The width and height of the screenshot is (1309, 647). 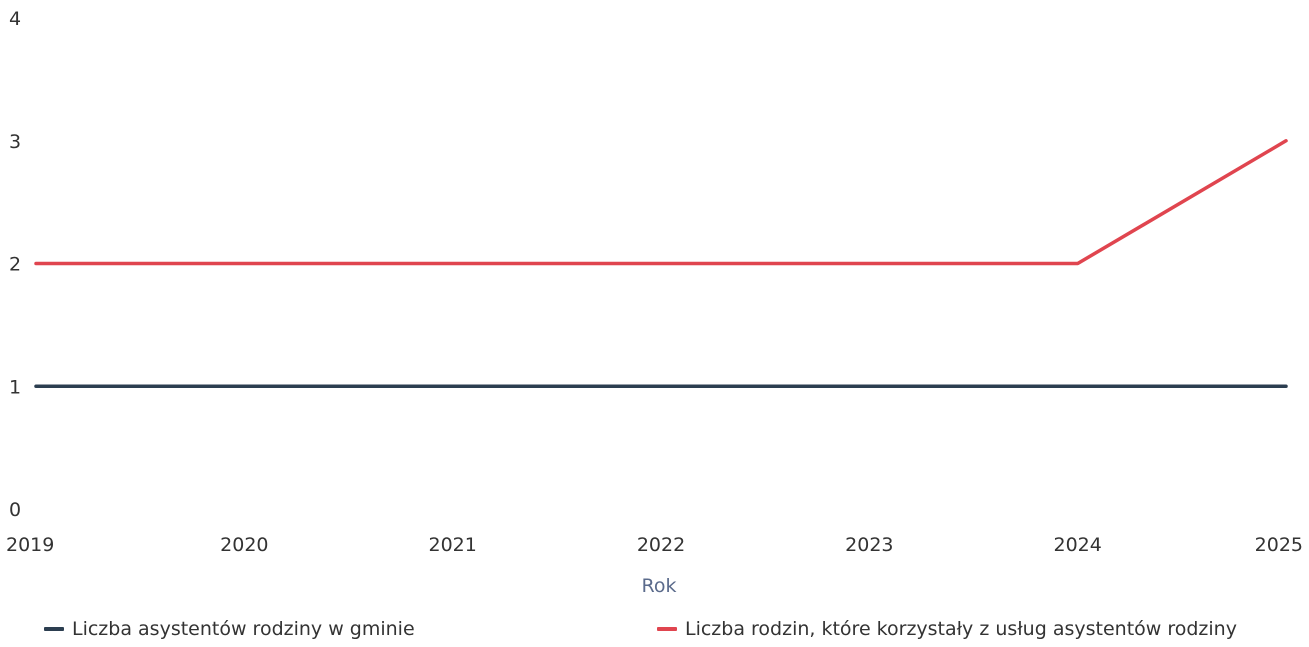 What do you see at coordinates (1077, 545) in the screenshot?
I see `x-tick-label: 2024` at bounding box center [1077, 545].